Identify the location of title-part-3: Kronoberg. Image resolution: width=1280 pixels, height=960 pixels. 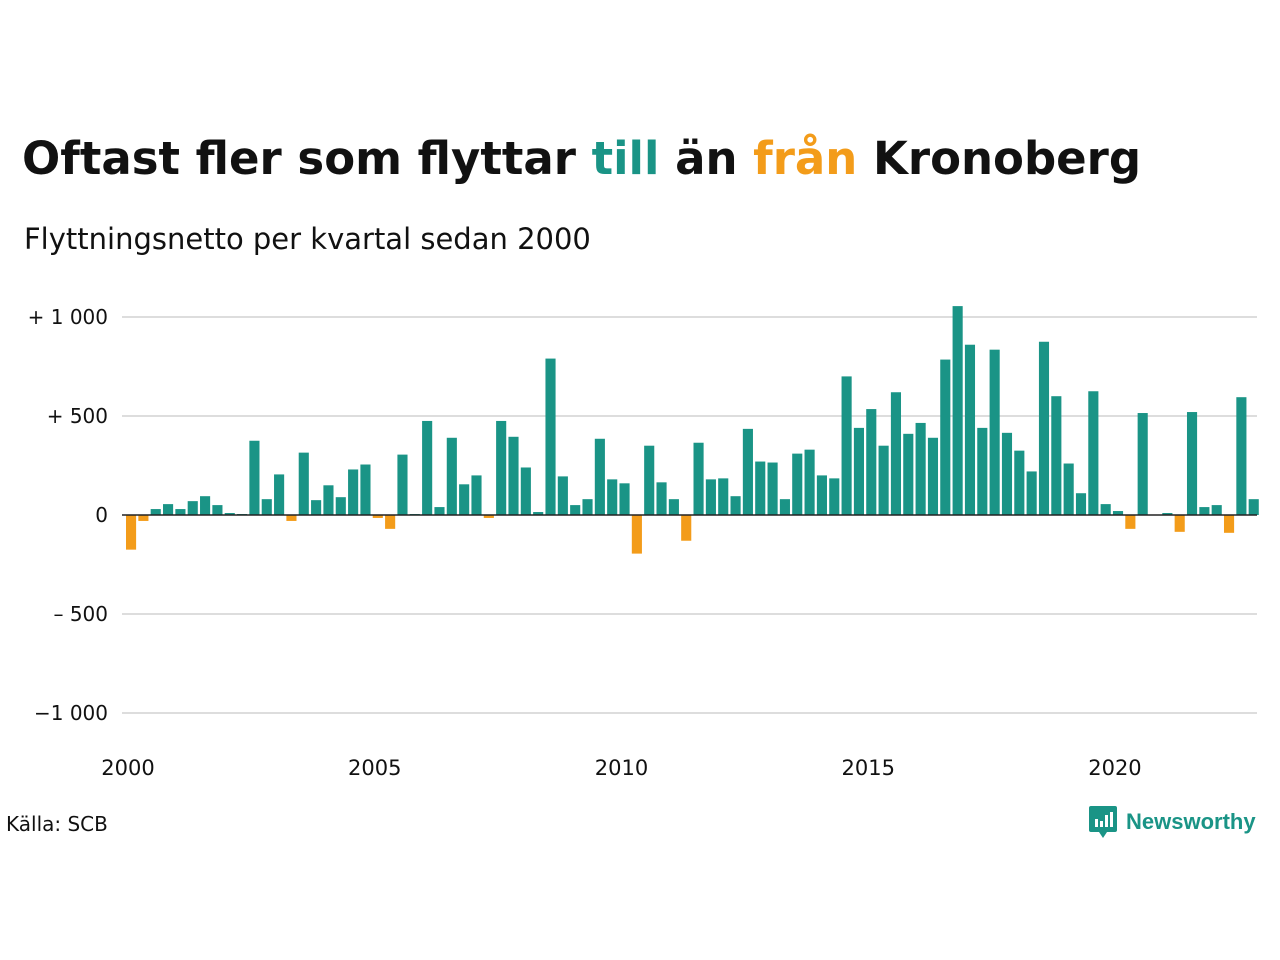
(999, 158).